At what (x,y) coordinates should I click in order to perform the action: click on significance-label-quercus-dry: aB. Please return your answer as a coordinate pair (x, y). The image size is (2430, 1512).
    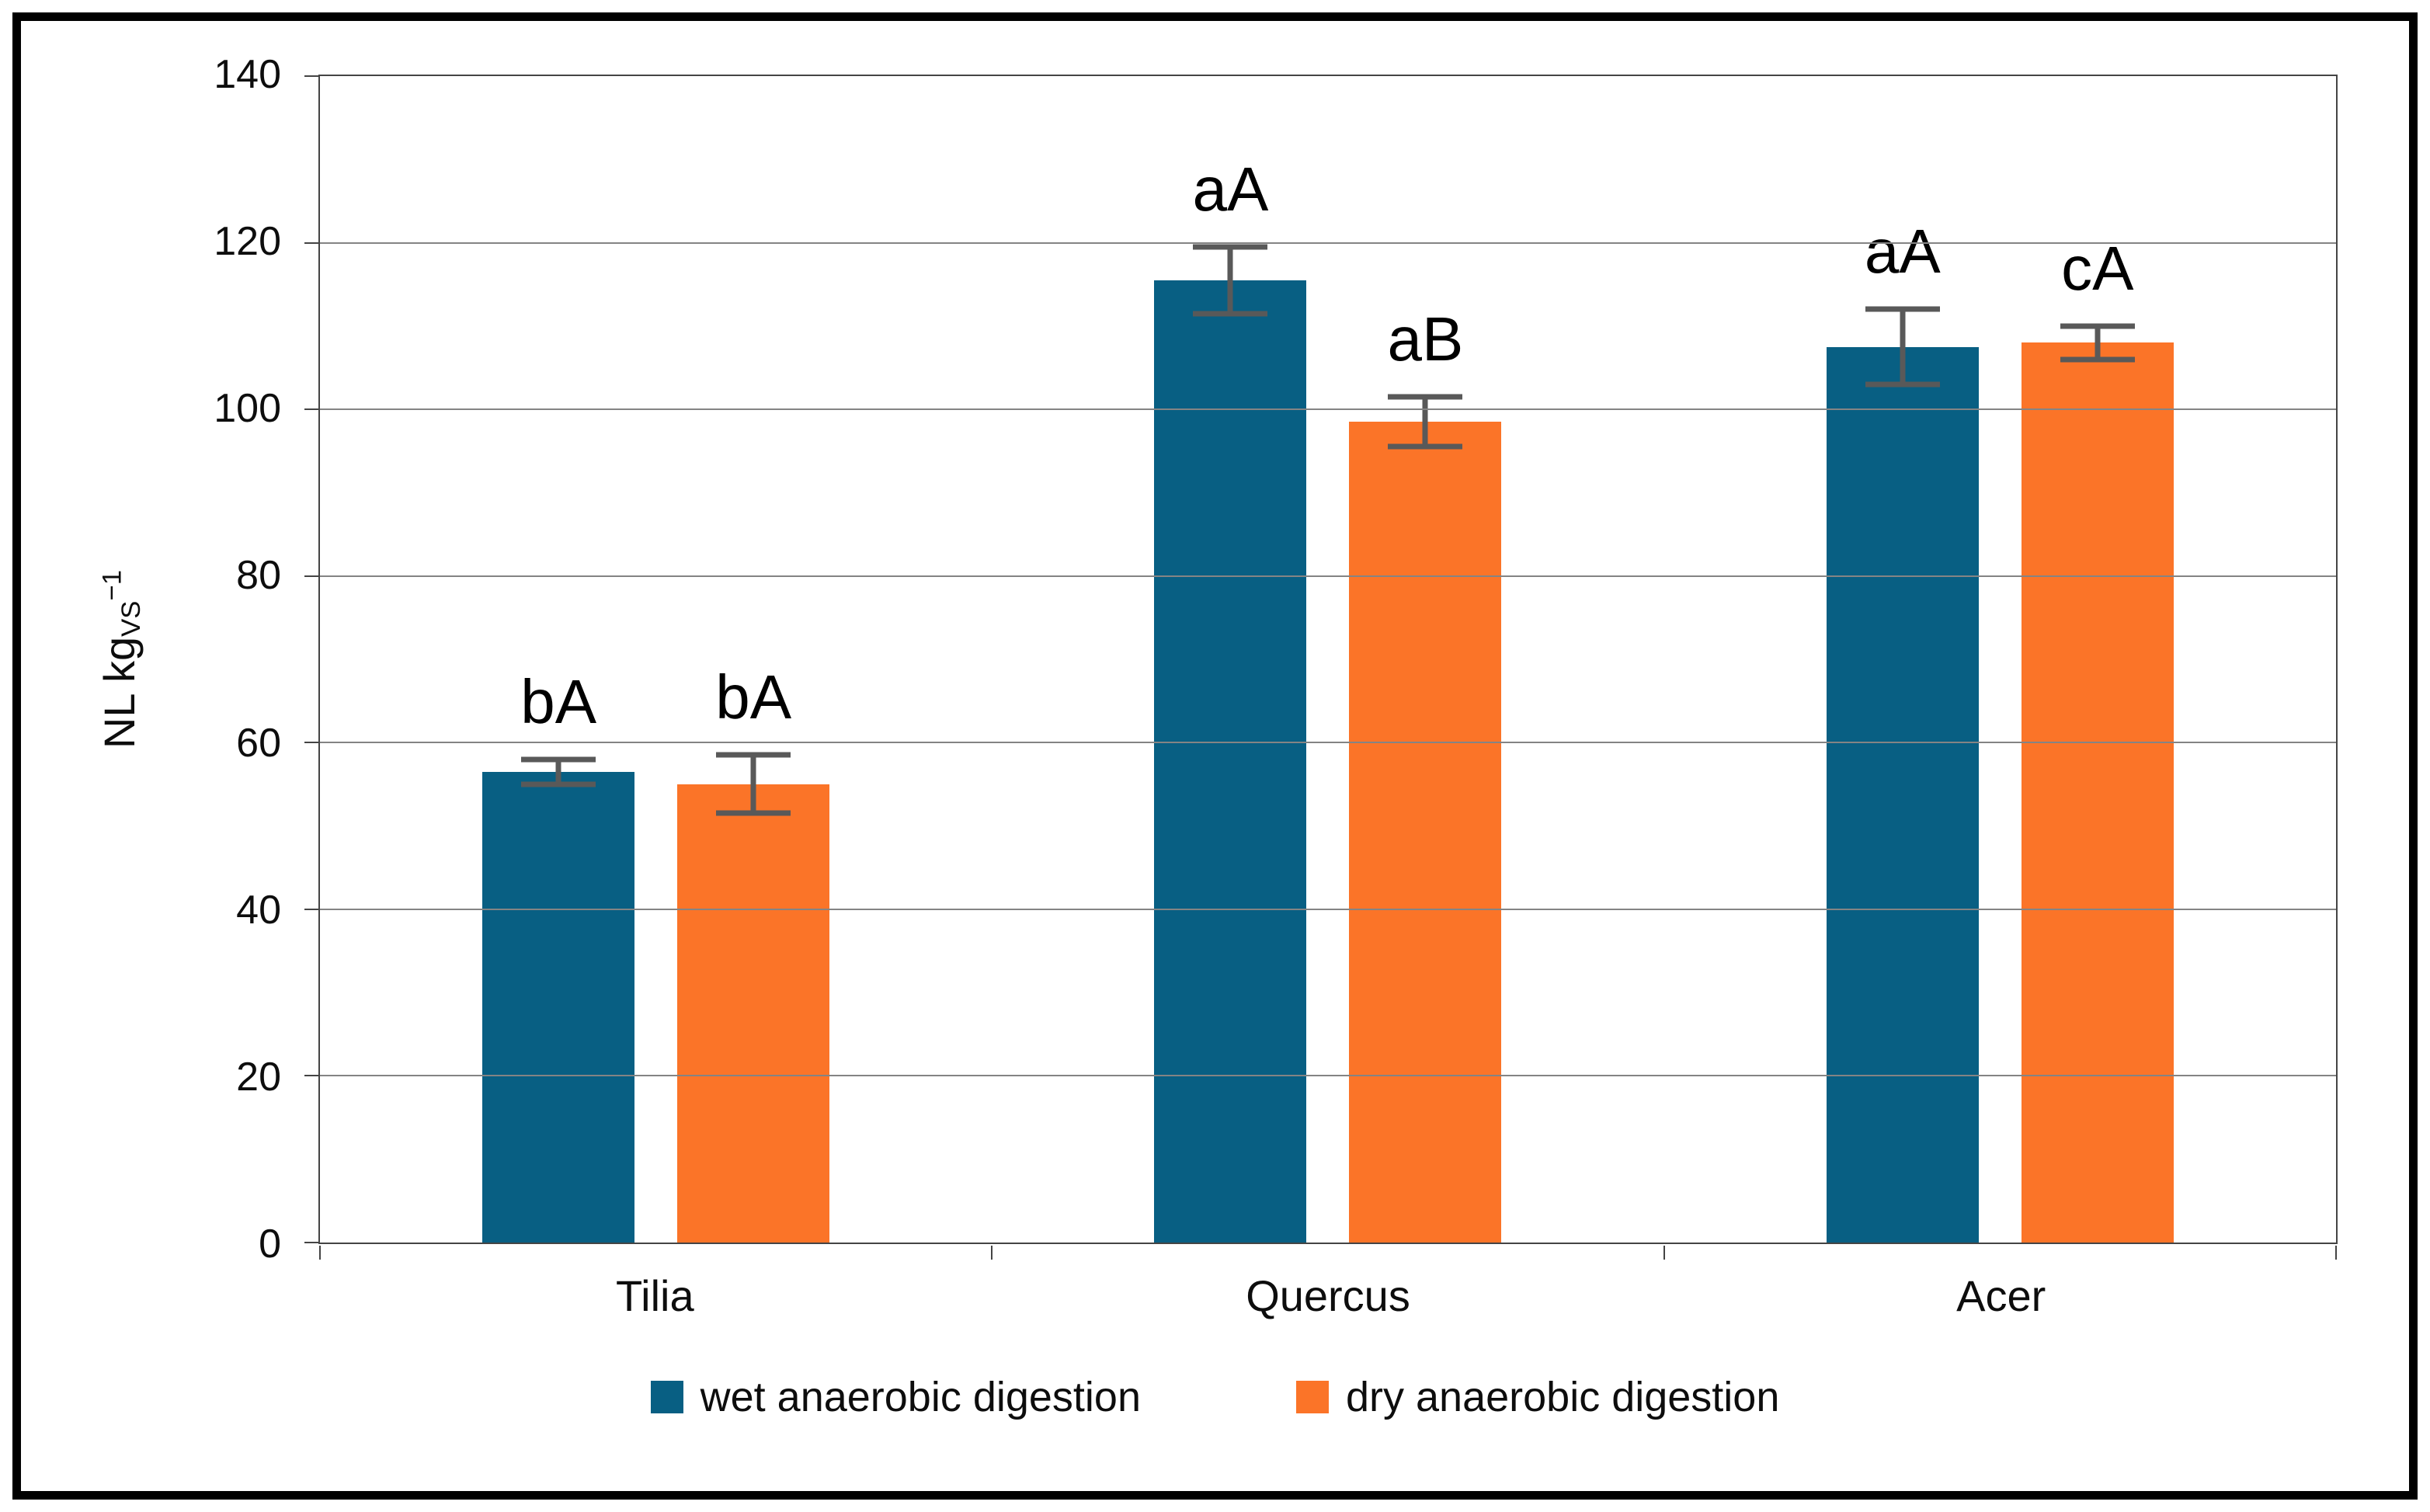
    Looking at the image, I should click on (1425, 339).